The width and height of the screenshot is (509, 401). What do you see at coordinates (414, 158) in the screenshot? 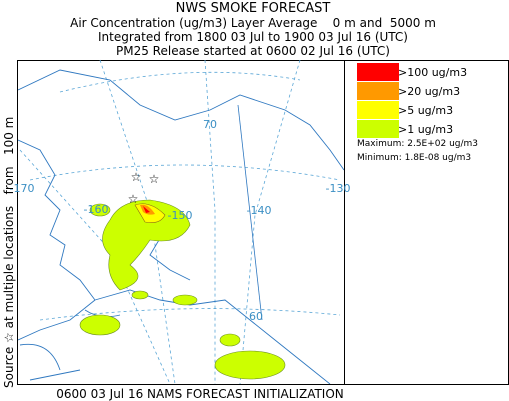
I see `minimum: Minimum: 1.8E-08 ug/m3` at bounding box center [414, 158].